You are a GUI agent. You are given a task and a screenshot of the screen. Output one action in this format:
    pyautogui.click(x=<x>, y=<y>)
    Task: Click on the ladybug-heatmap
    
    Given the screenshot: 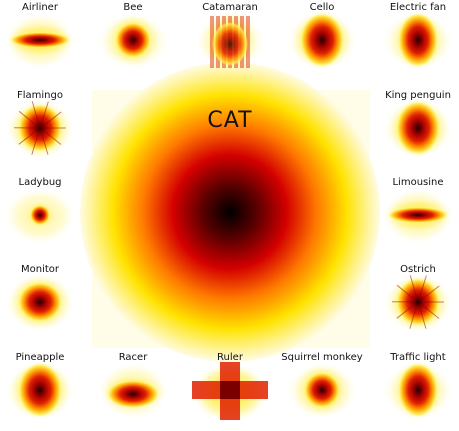 What is the action you would take?
    pyautogui.click(x=40, y=216)
    